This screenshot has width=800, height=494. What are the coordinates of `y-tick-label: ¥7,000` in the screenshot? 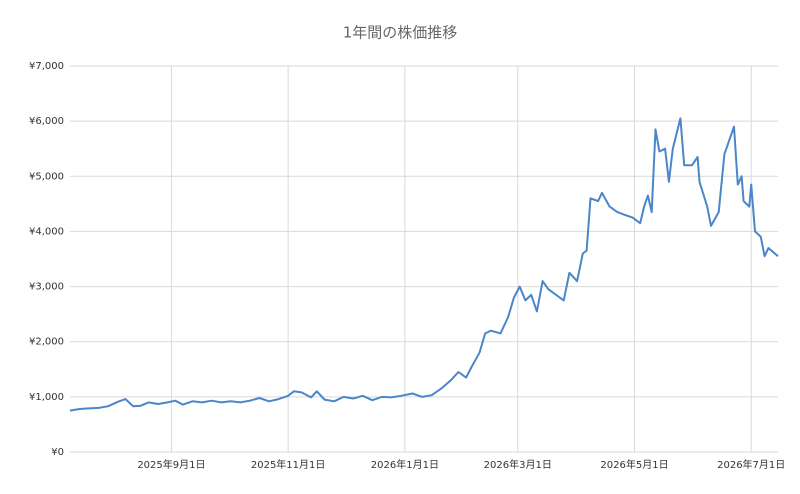 It's located at (46, 66).